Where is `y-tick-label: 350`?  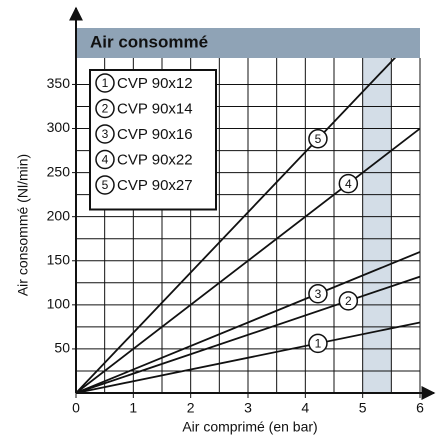
y-tick-label: 350 is located at coordinates (59, 83).